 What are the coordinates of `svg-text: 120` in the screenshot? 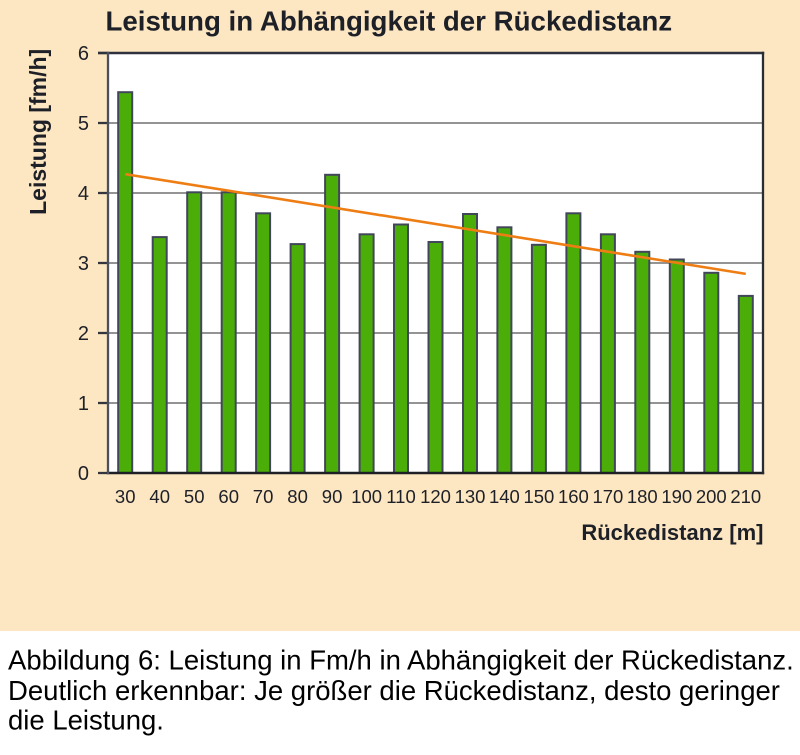 It's located at (435, 496).